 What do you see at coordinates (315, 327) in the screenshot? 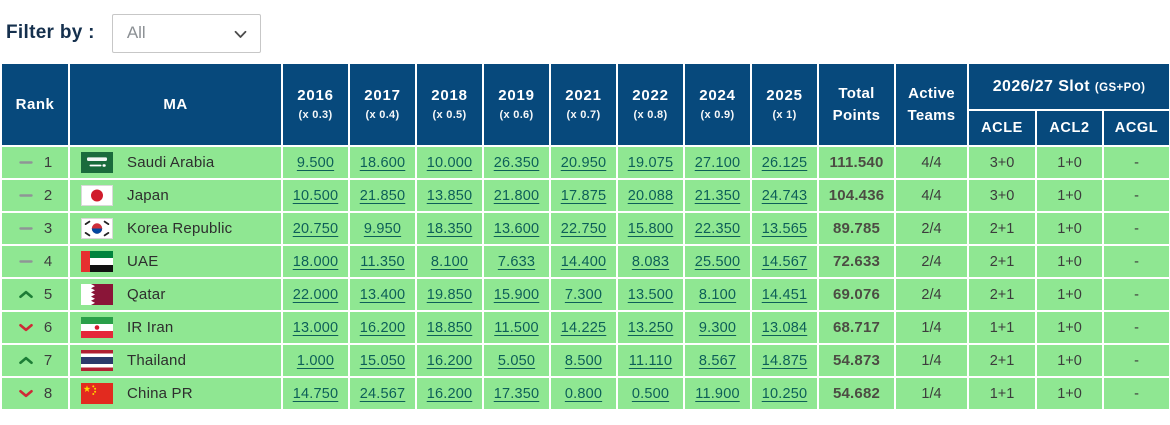
I see `points-link-2016: 13.000` at bounding box center [315, 327].